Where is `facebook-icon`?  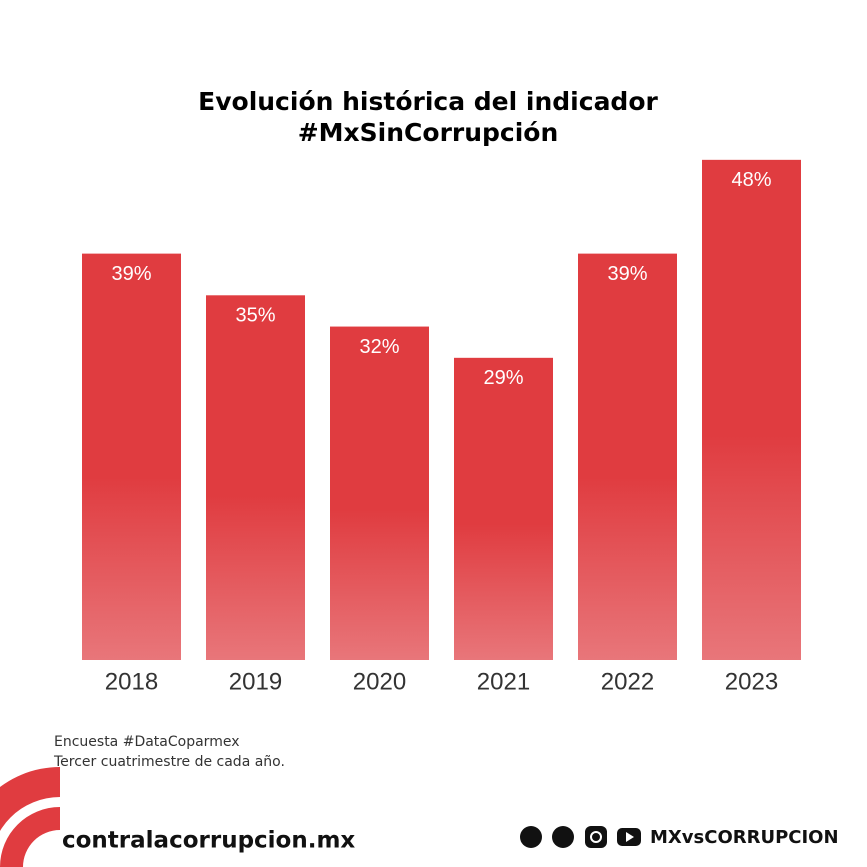
facebook-icon is located at coordinates (531, 837).